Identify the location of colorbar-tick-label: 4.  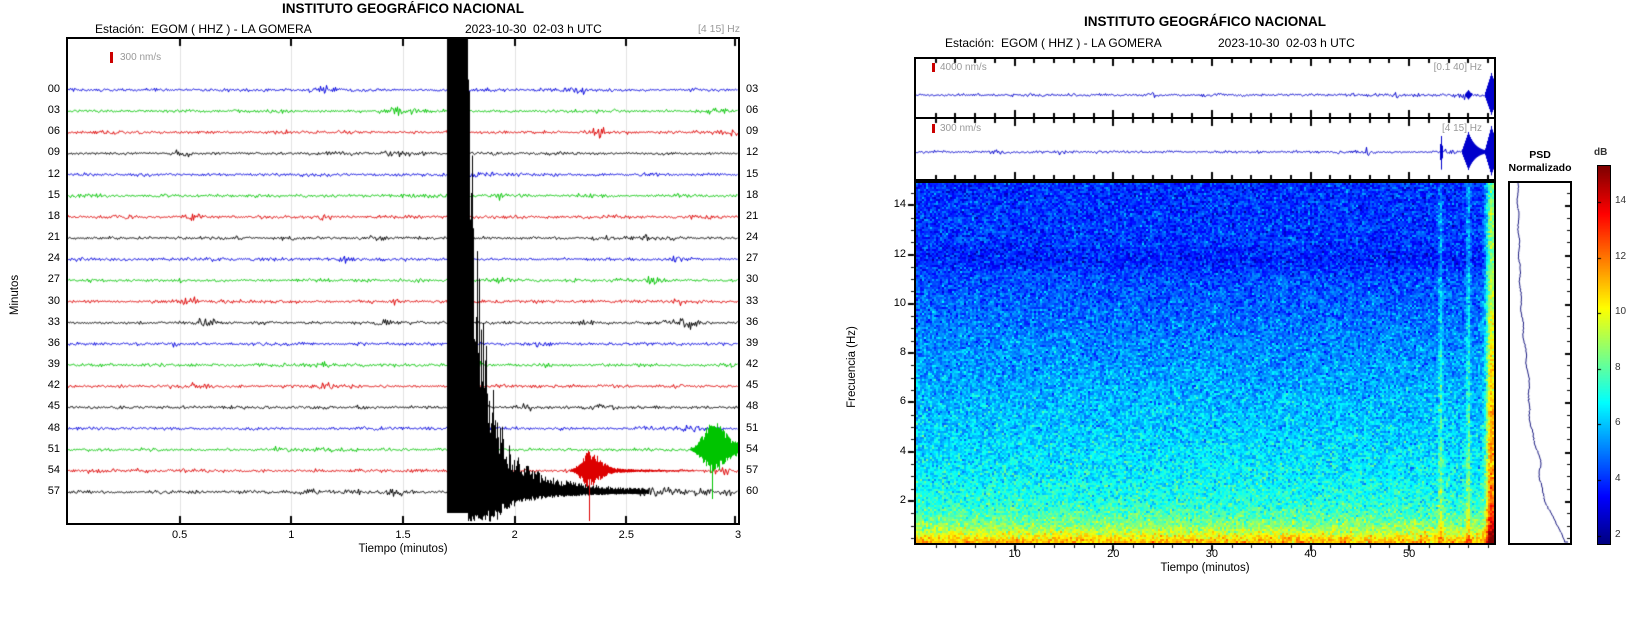
(1618, 478).